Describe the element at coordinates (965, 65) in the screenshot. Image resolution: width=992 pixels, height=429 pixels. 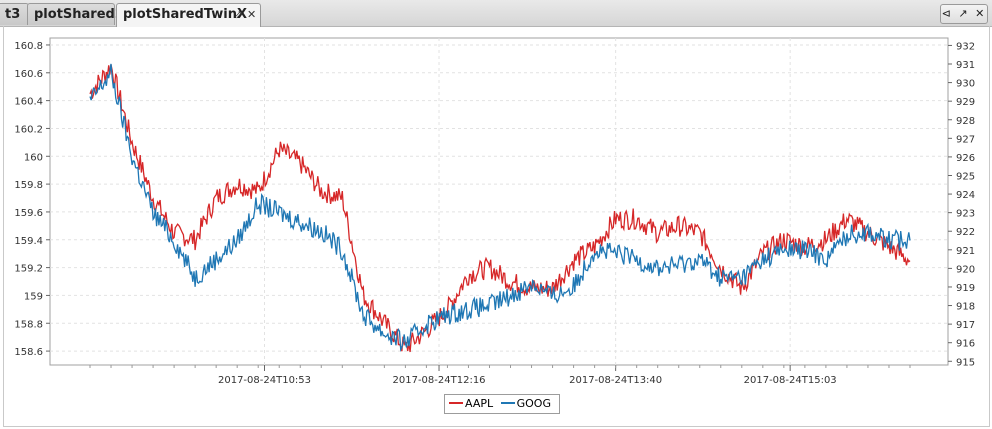
I see `y-right-tick-label: 931` at that location.